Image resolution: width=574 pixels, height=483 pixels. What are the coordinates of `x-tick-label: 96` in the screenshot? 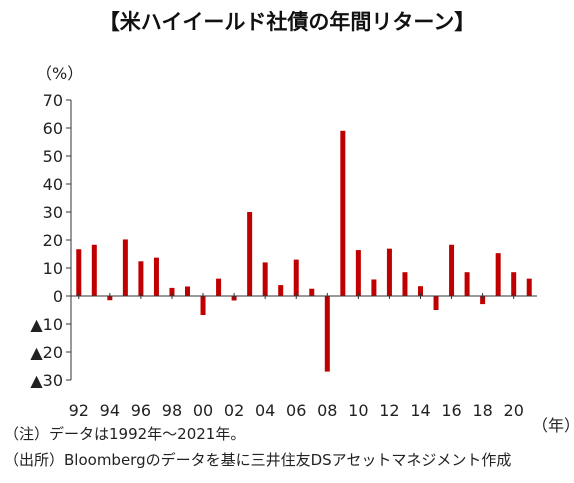 It's located at (141, 410).